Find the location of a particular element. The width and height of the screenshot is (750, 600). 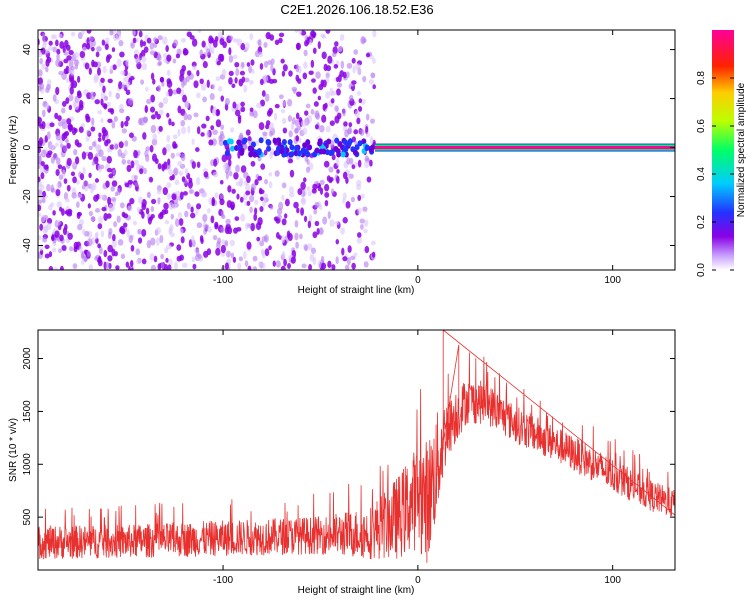

spectrogram-ylabel: Frequency (Hz) is located at coordinates (13, 150).